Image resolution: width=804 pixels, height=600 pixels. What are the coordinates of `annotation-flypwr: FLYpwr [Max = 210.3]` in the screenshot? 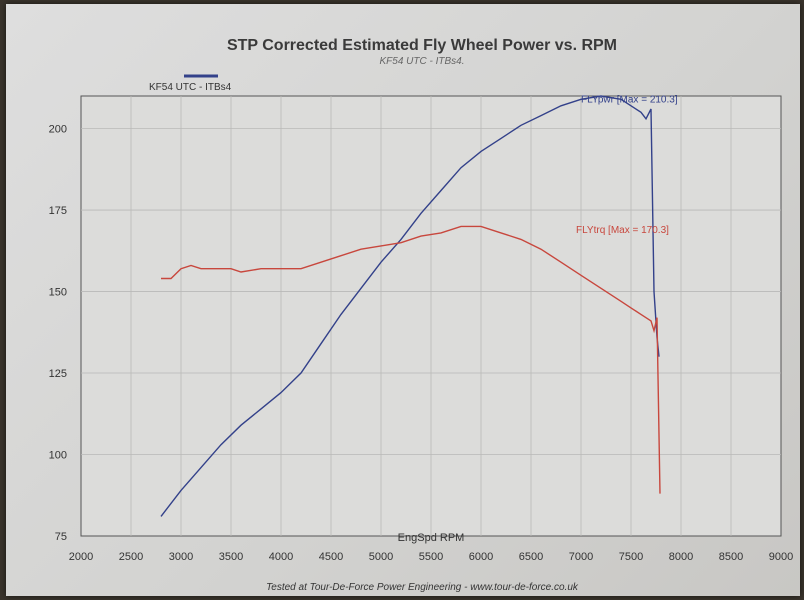 It's located at (629, 100).